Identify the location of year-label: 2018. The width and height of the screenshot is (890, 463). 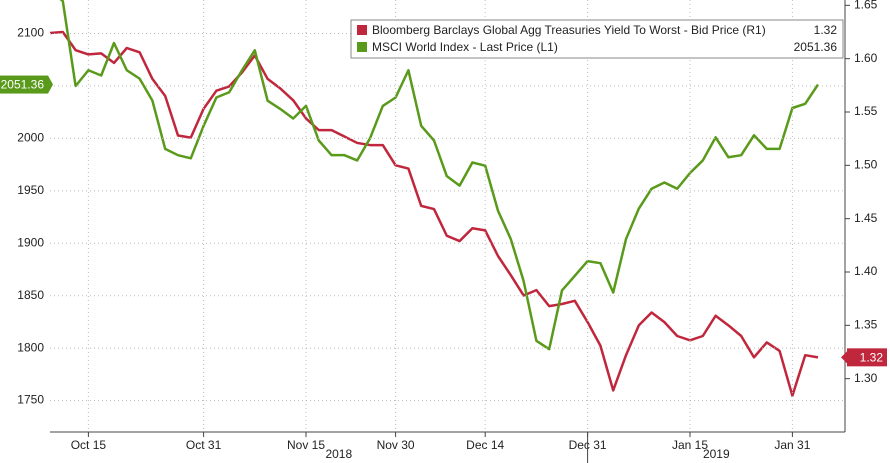
(338, 454).